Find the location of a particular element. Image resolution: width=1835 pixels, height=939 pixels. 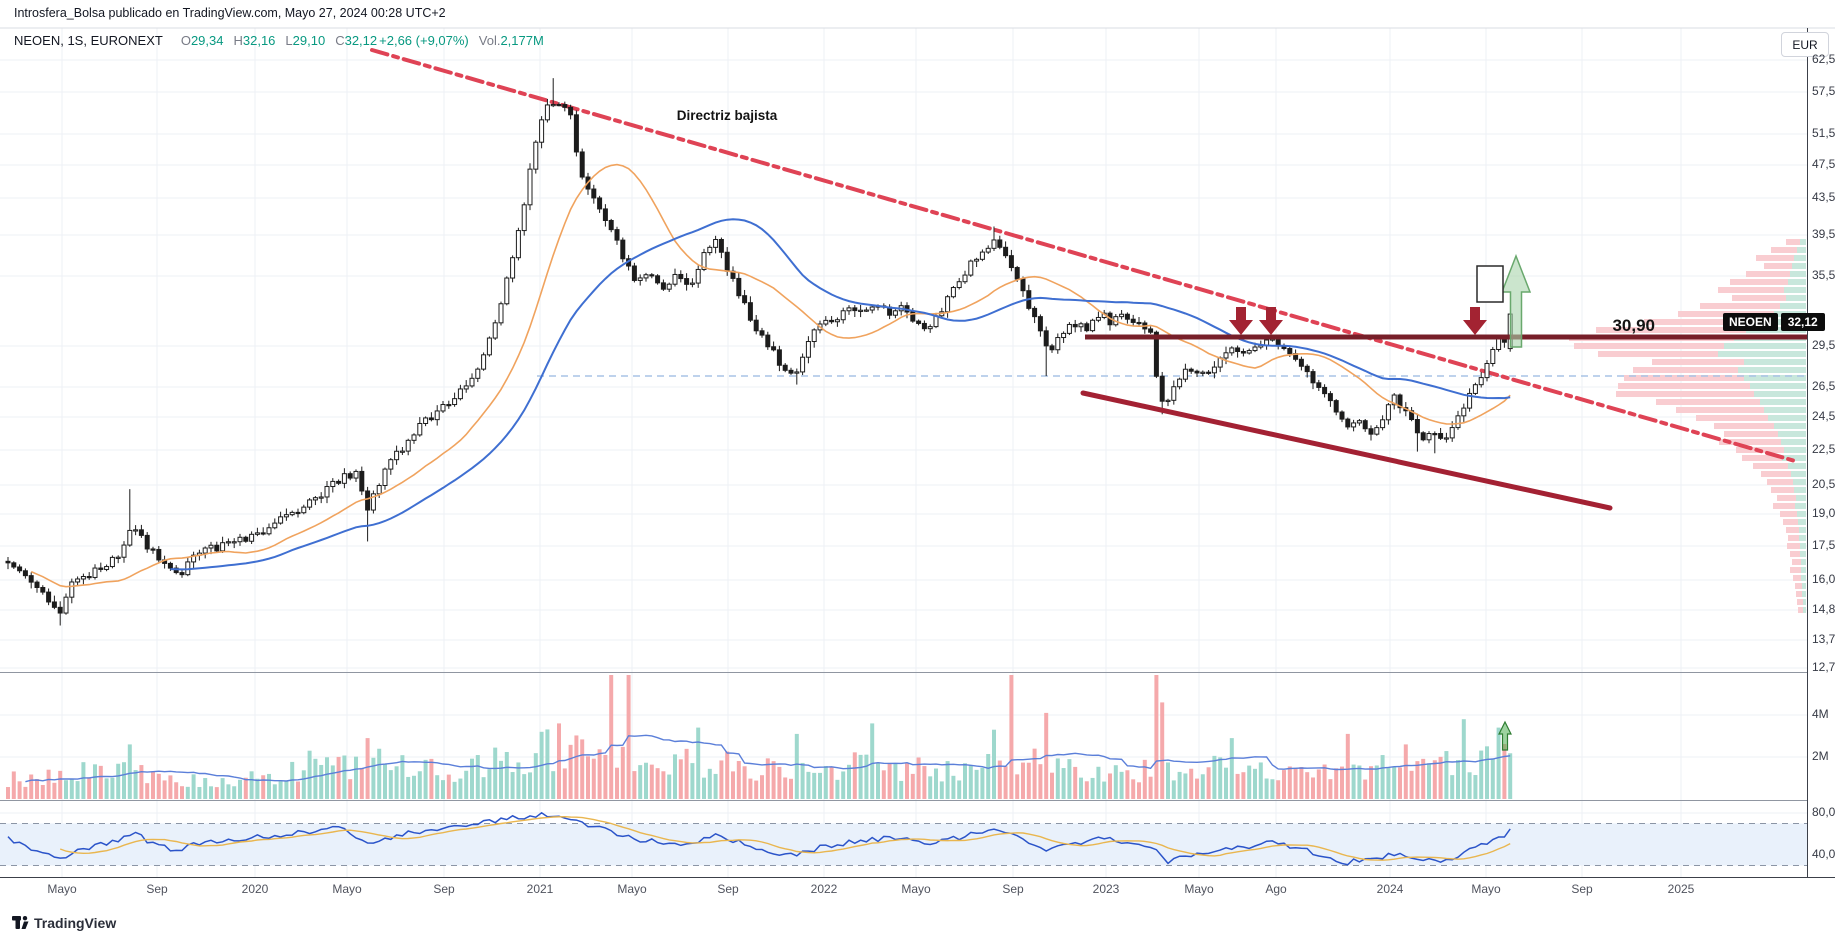

price-axis-label: 24,50 is located at coordinates (1823, 416).